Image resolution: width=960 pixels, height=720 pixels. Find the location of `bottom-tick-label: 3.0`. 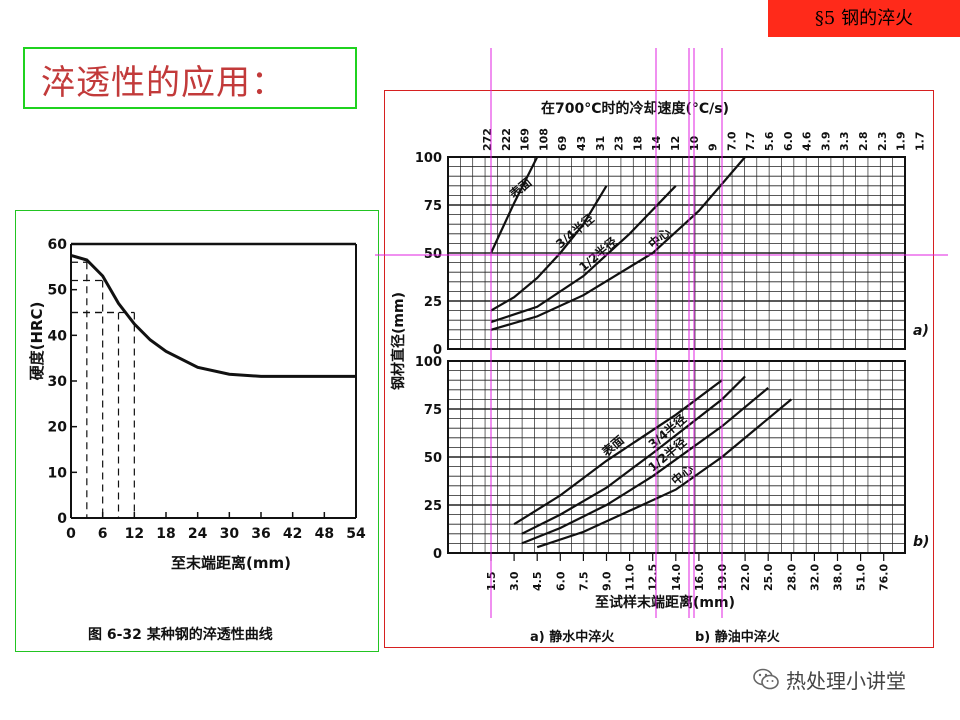

bottom-tick-label: 3.0 is located at coordinates (514, 581).